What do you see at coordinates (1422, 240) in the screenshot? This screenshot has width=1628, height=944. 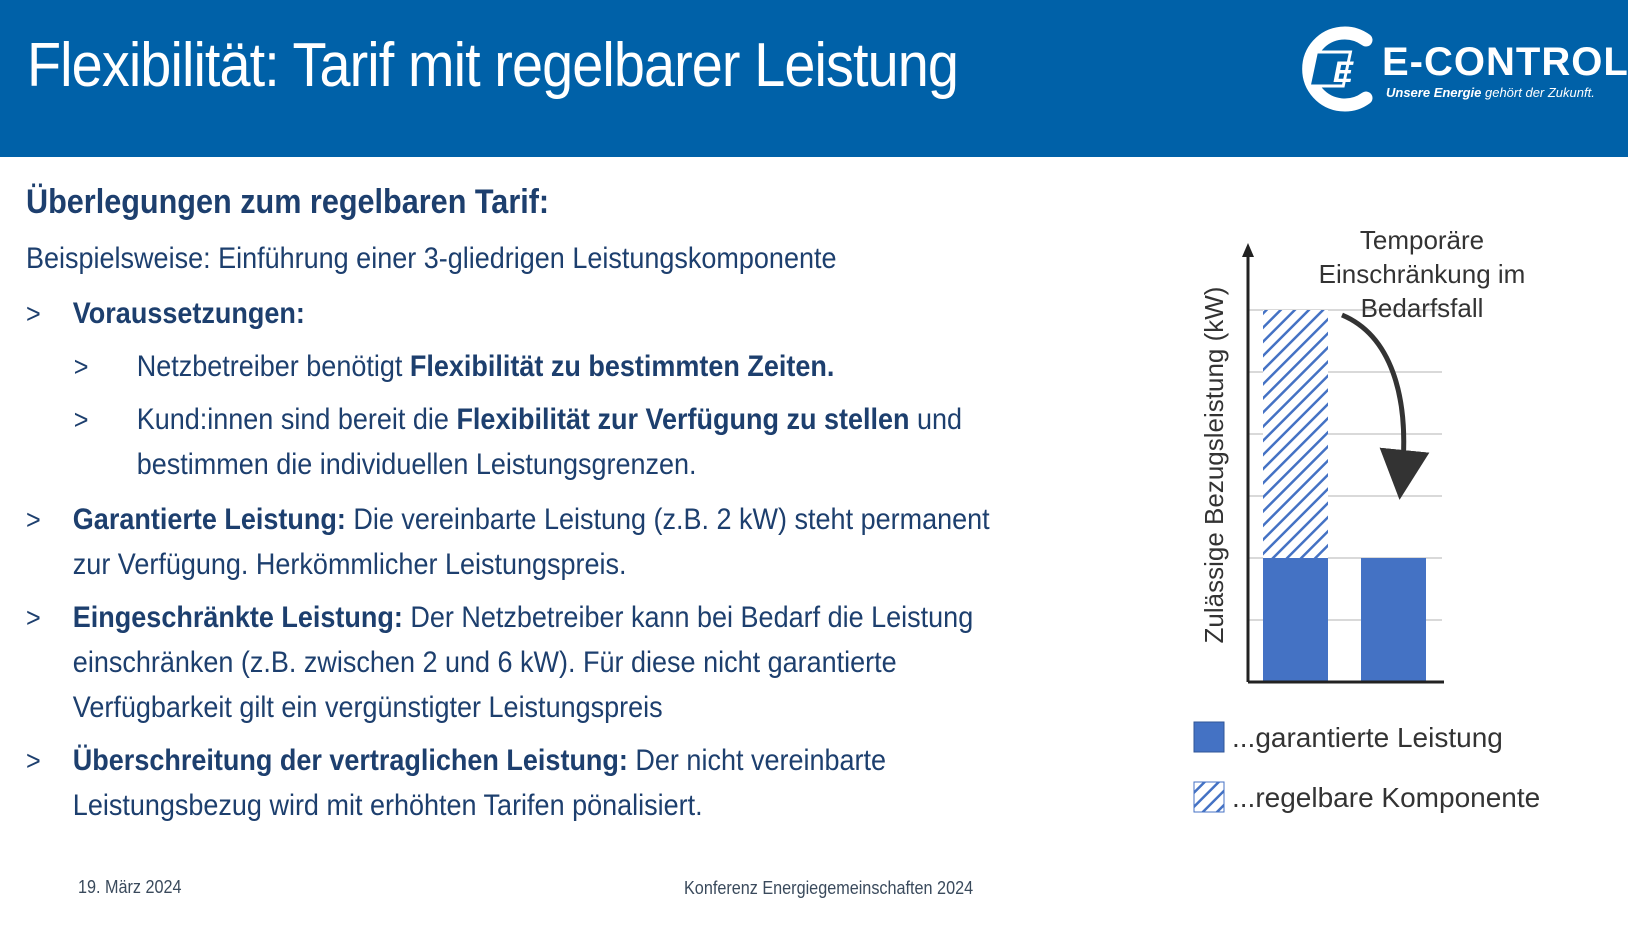 I see `annotation-line-1: Temporäre` at bounding box center [1422, 240].